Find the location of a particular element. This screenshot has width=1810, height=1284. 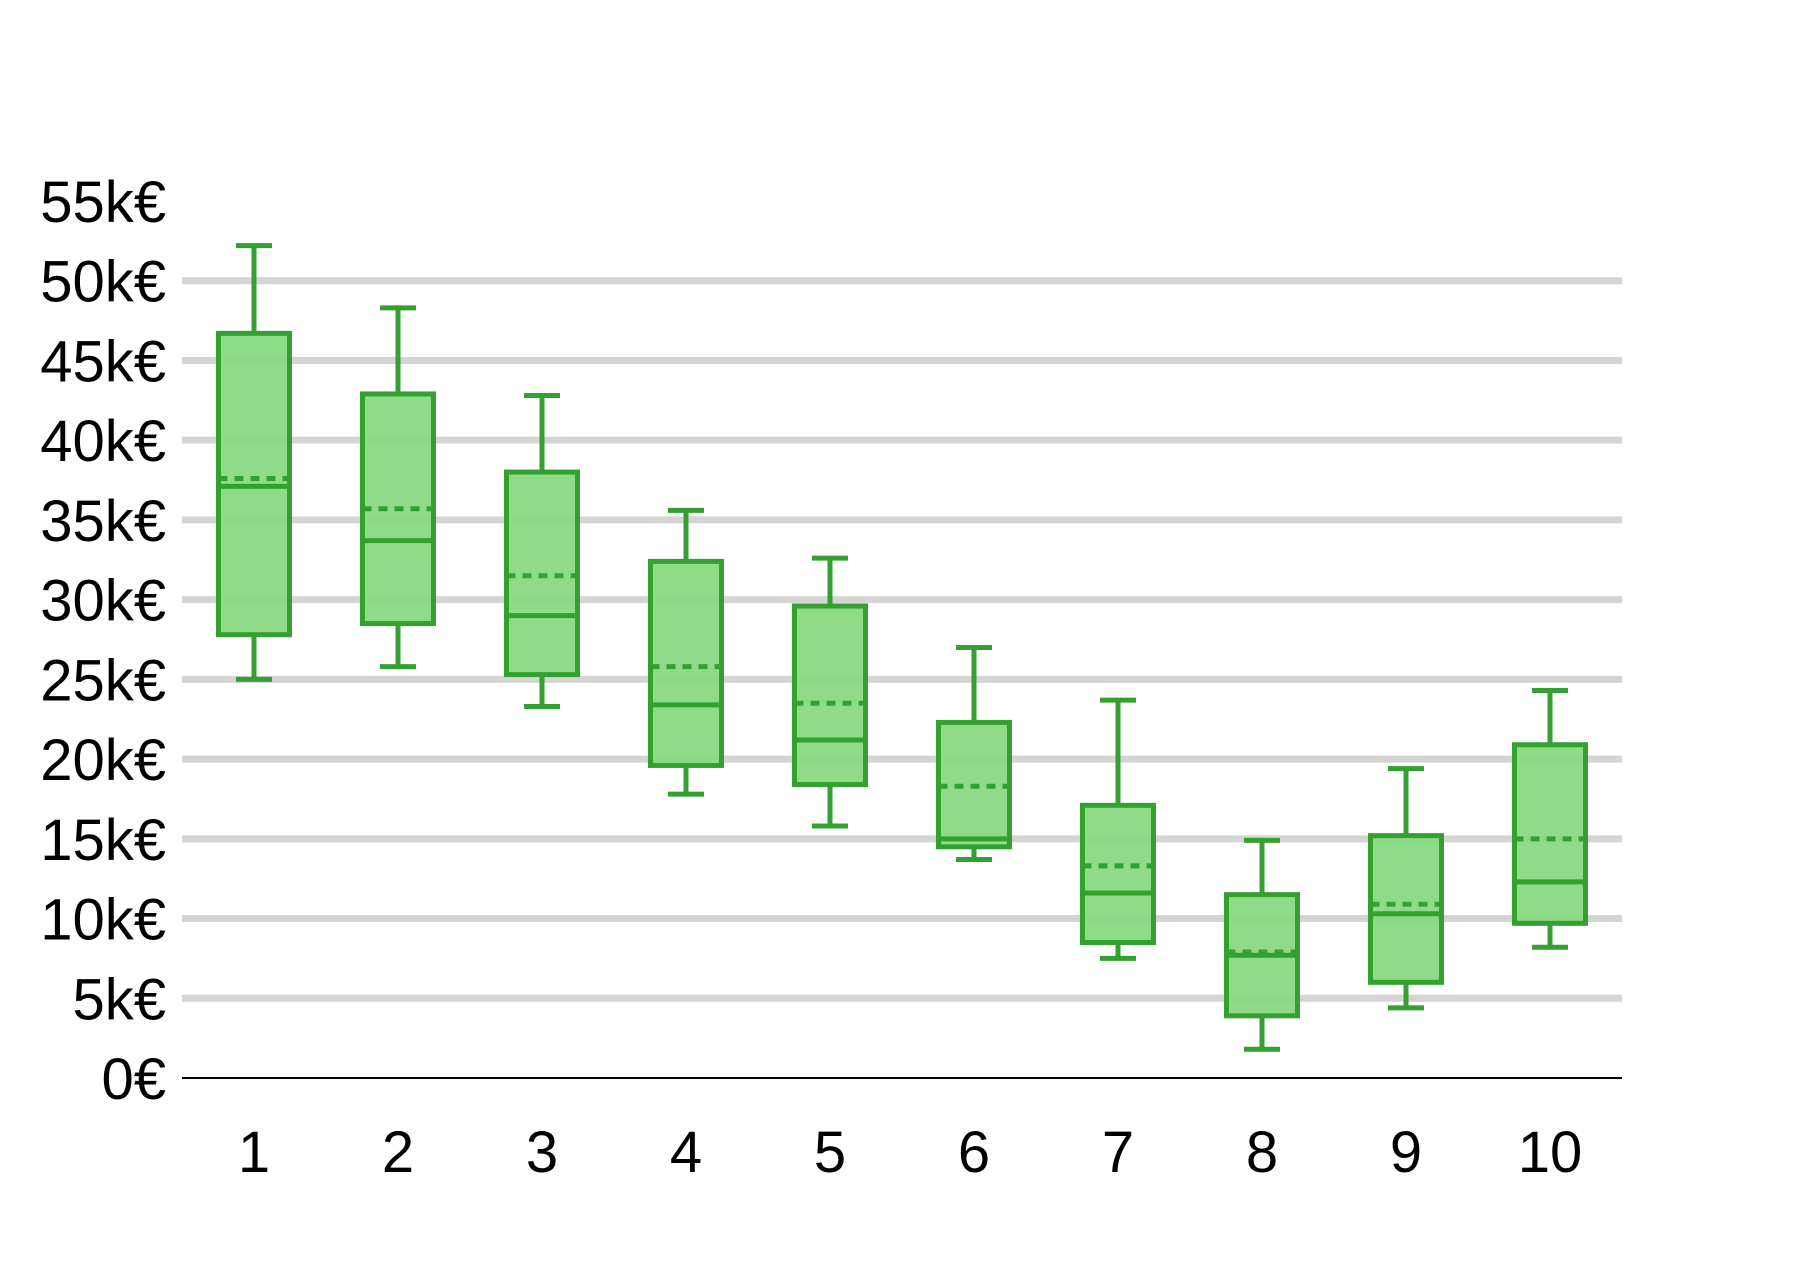

y-tick-label: 55k€ is located at coordinates (103, 202).